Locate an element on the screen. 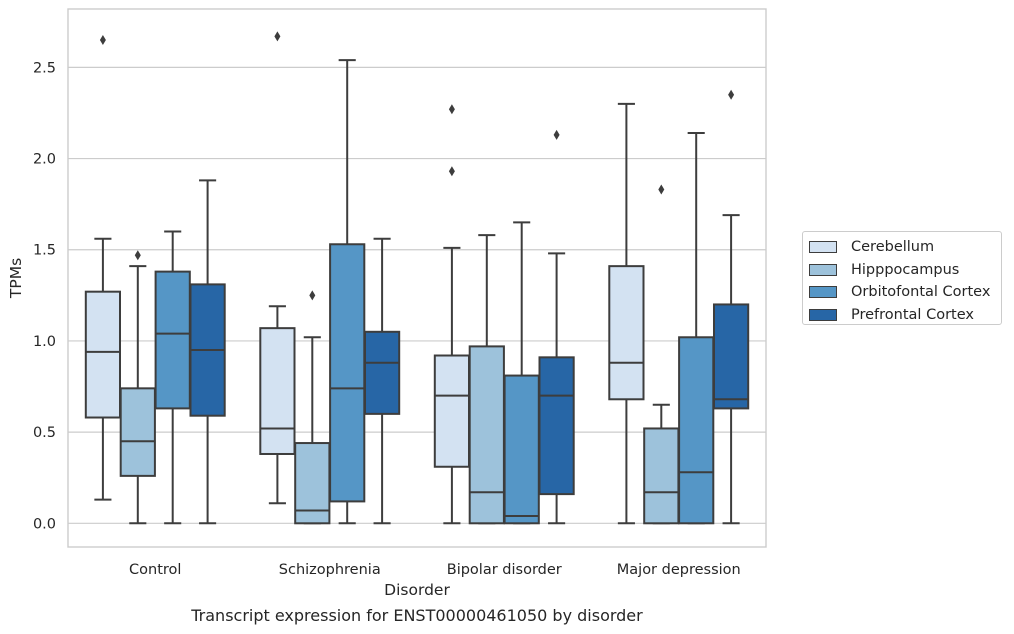 Image resolution: width=1014 pixels, height=634 pixels. y-tick-label: 0.0 is located at coordinates (44, 524).